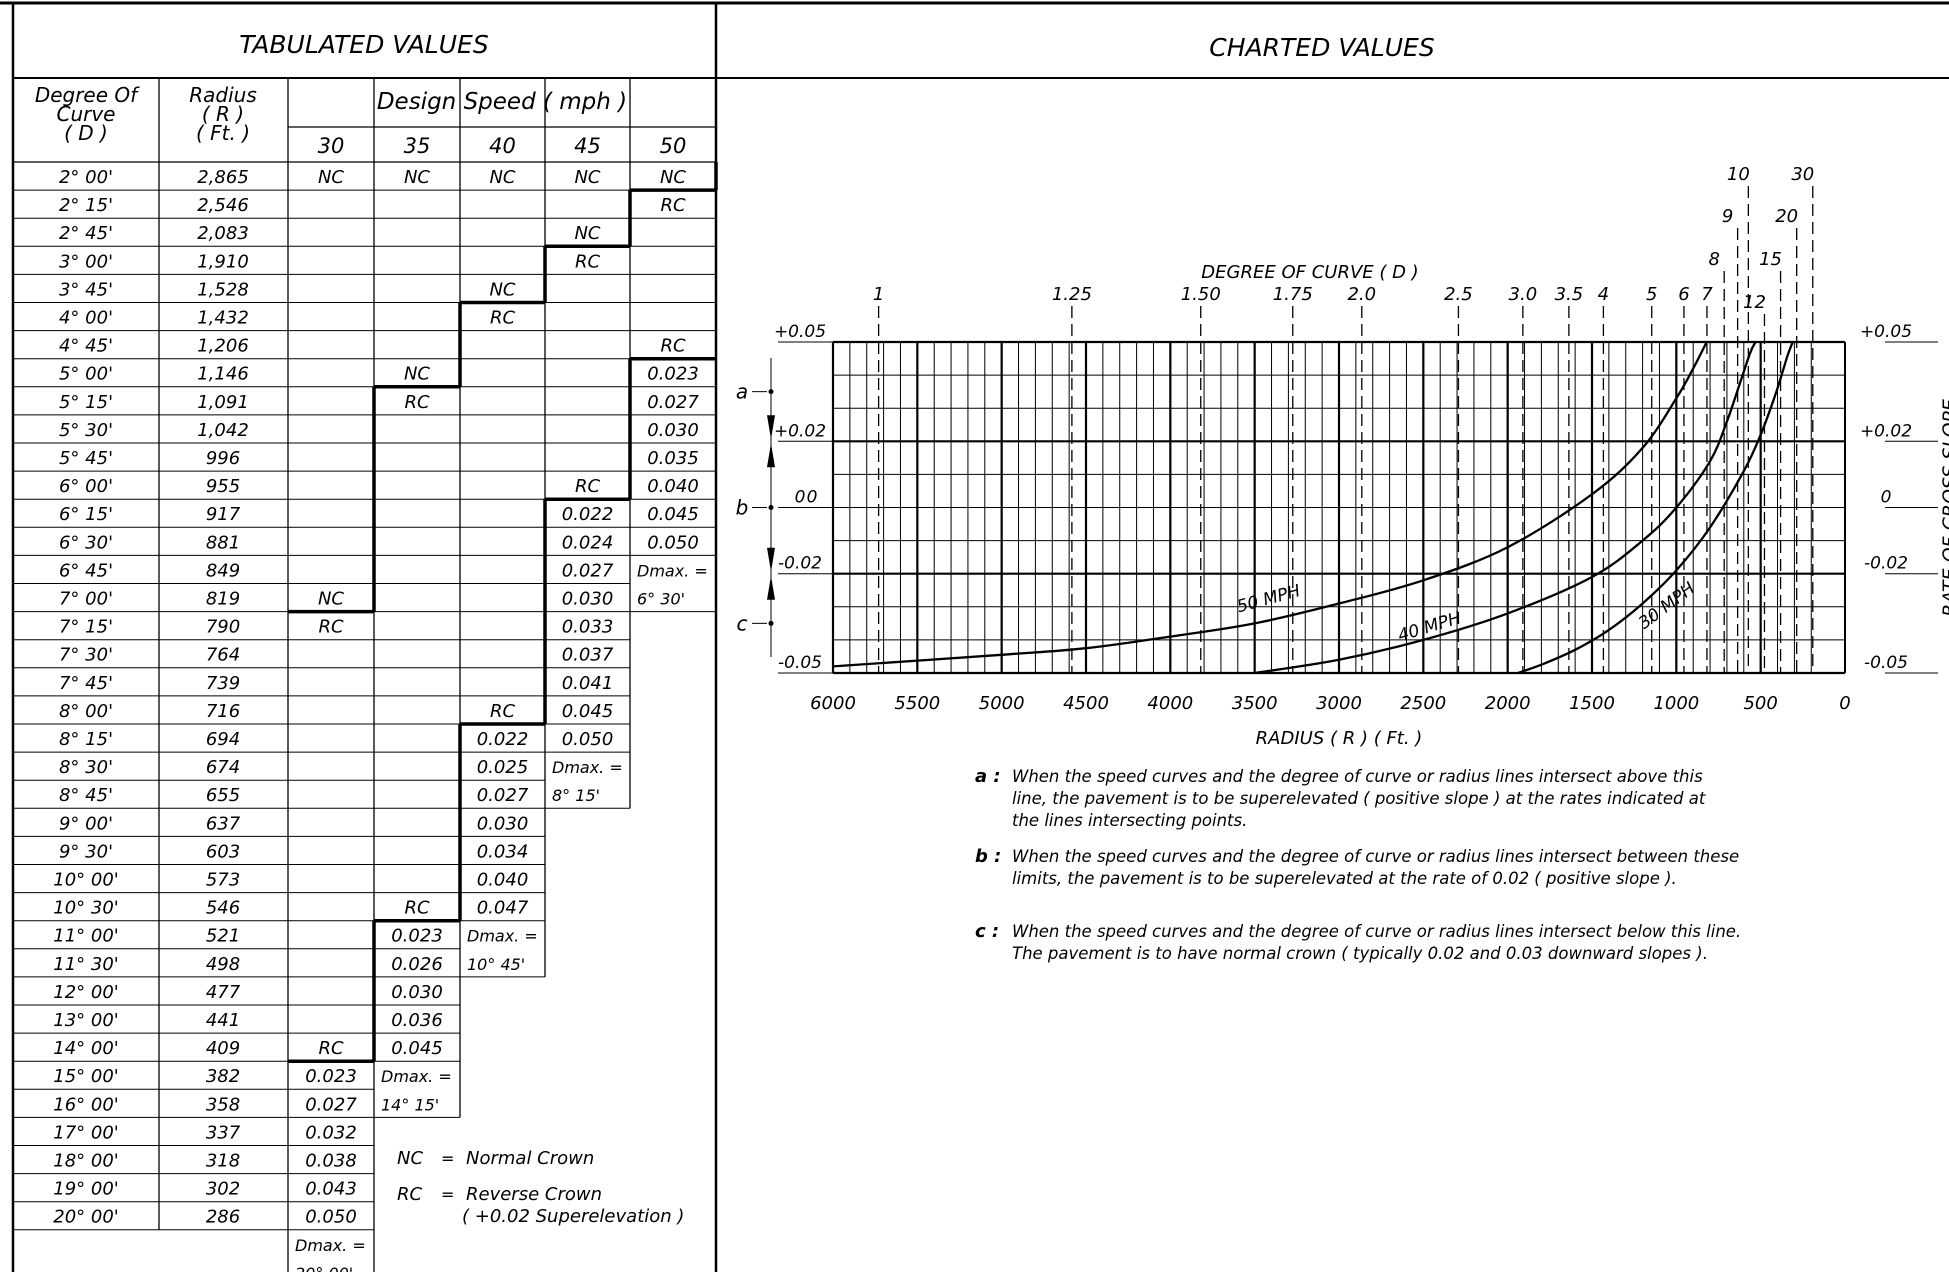  I want to click on radius-cell: 302, so click(223, 1189).